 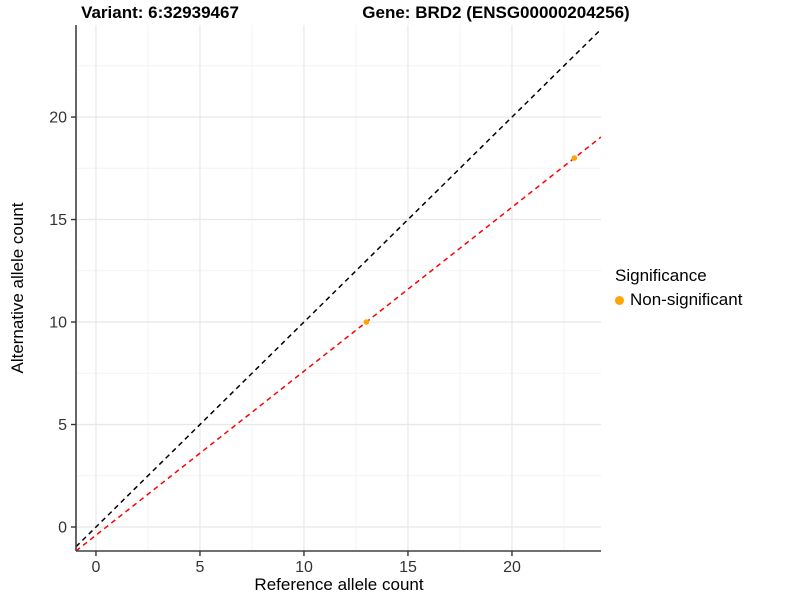 I want to click on legend: Significance Non-significant, so click(x=678, y=288).